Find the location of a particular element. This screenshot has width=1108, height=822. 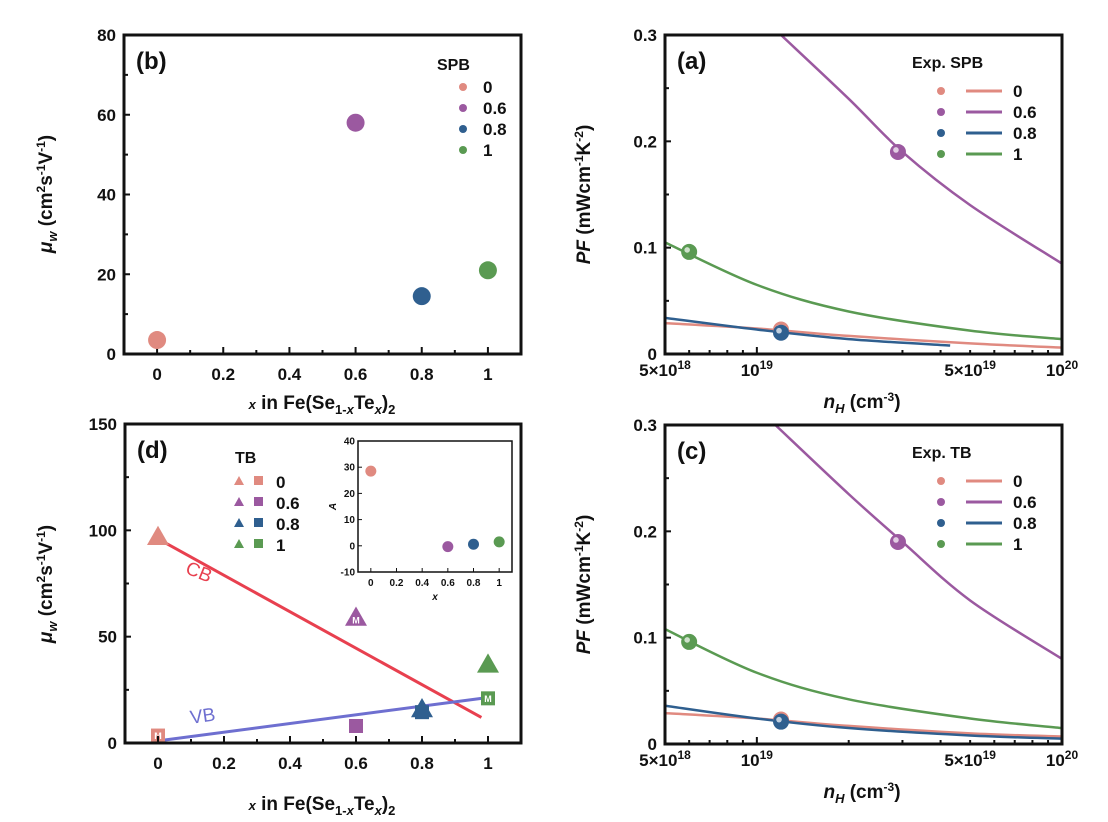

plot-frame is located at coordinates (863, 584).